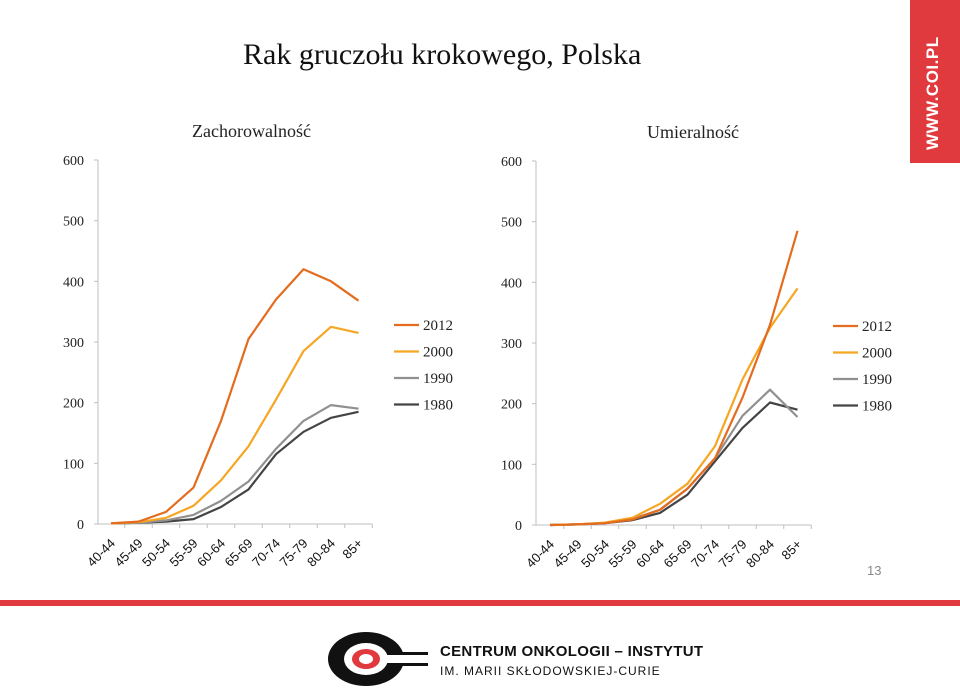 This screenshot has height=689, width=960. What do you see at coordinates (438, 326) in the screenshot?
I see `incidence-legend-label-2012: 2012` at bounding box center [438, 326].